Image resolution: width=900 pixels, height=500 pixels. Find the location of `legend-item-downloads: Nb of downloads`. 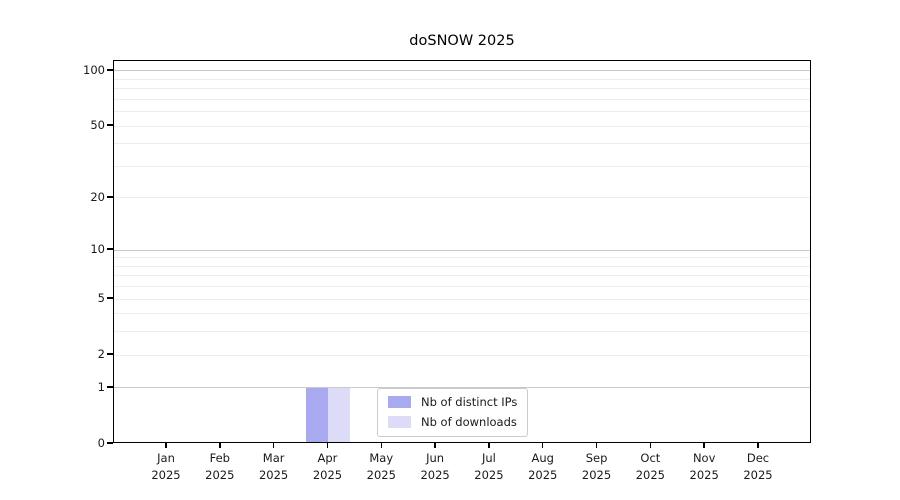

legend-item-downloads: Nb of downloads is located at coordinates (452, 422).